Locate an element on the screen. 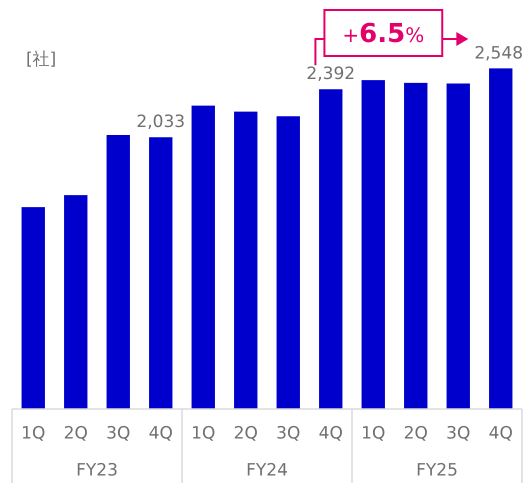  data-label: 2,392 is located at coordinates (331, 74).